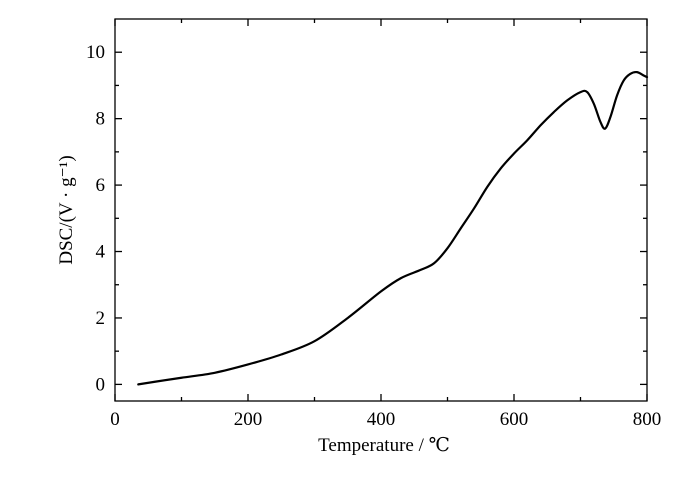 The width and height of the screenshot is (700, 481). What do you see at coordinates (101, 318) in the screenshot?
I see `y-tick-label: 2` at bounding box center [101, 318].